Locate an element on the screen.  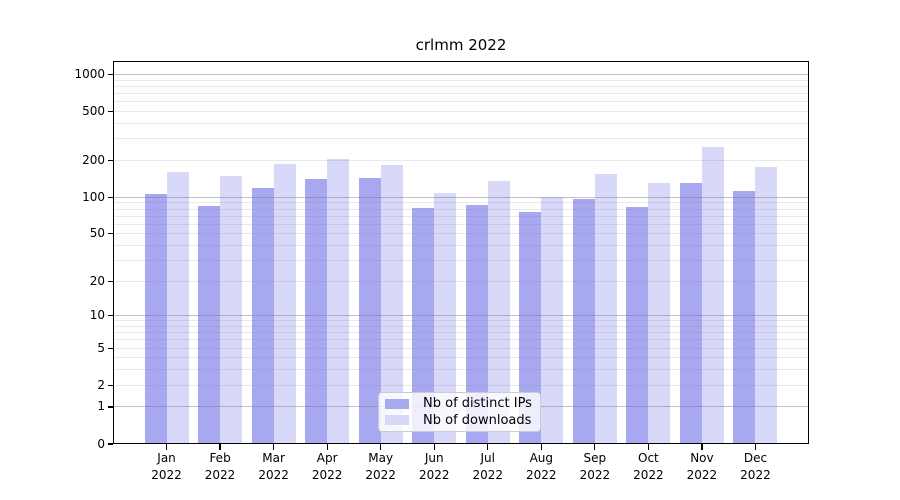
x-tick-label: Jan 2022 is located at coordinates (167, 466).